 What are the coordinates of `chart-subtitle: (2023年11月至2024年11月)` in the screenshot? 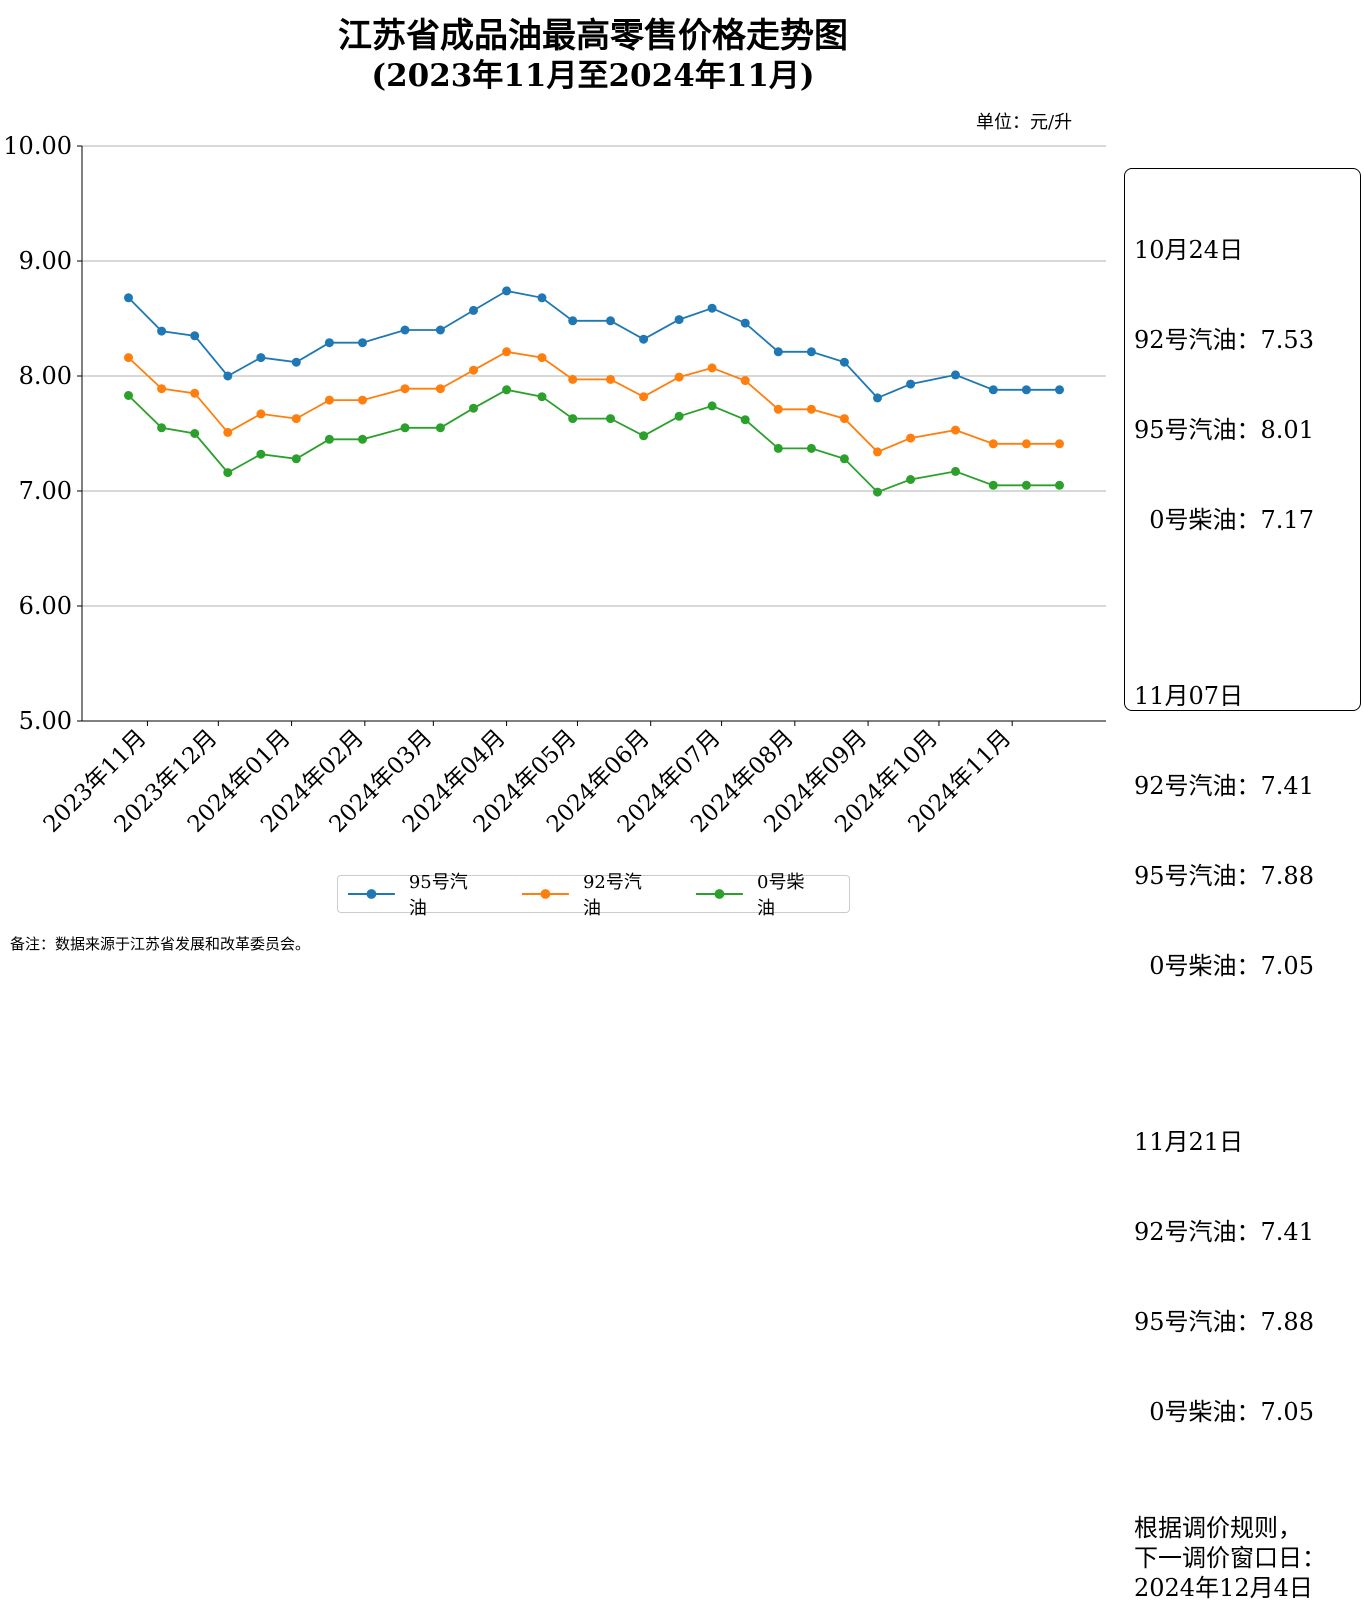 It's located at (593, 76).